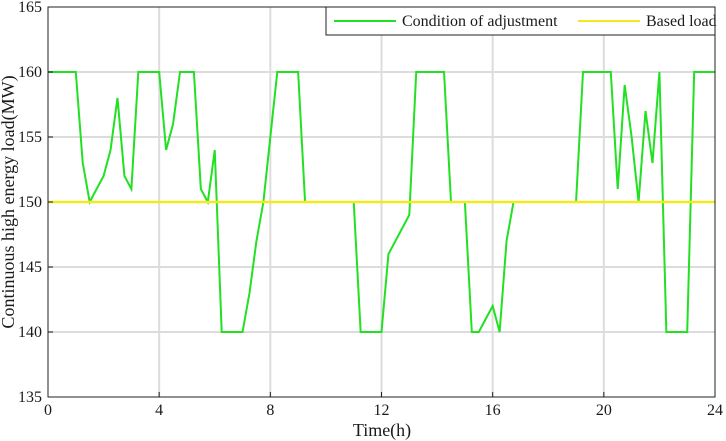 Image resolution: width=726 pixels, height=441 pixels. I want to click on x-tick-label: 0, so click(48, 410).